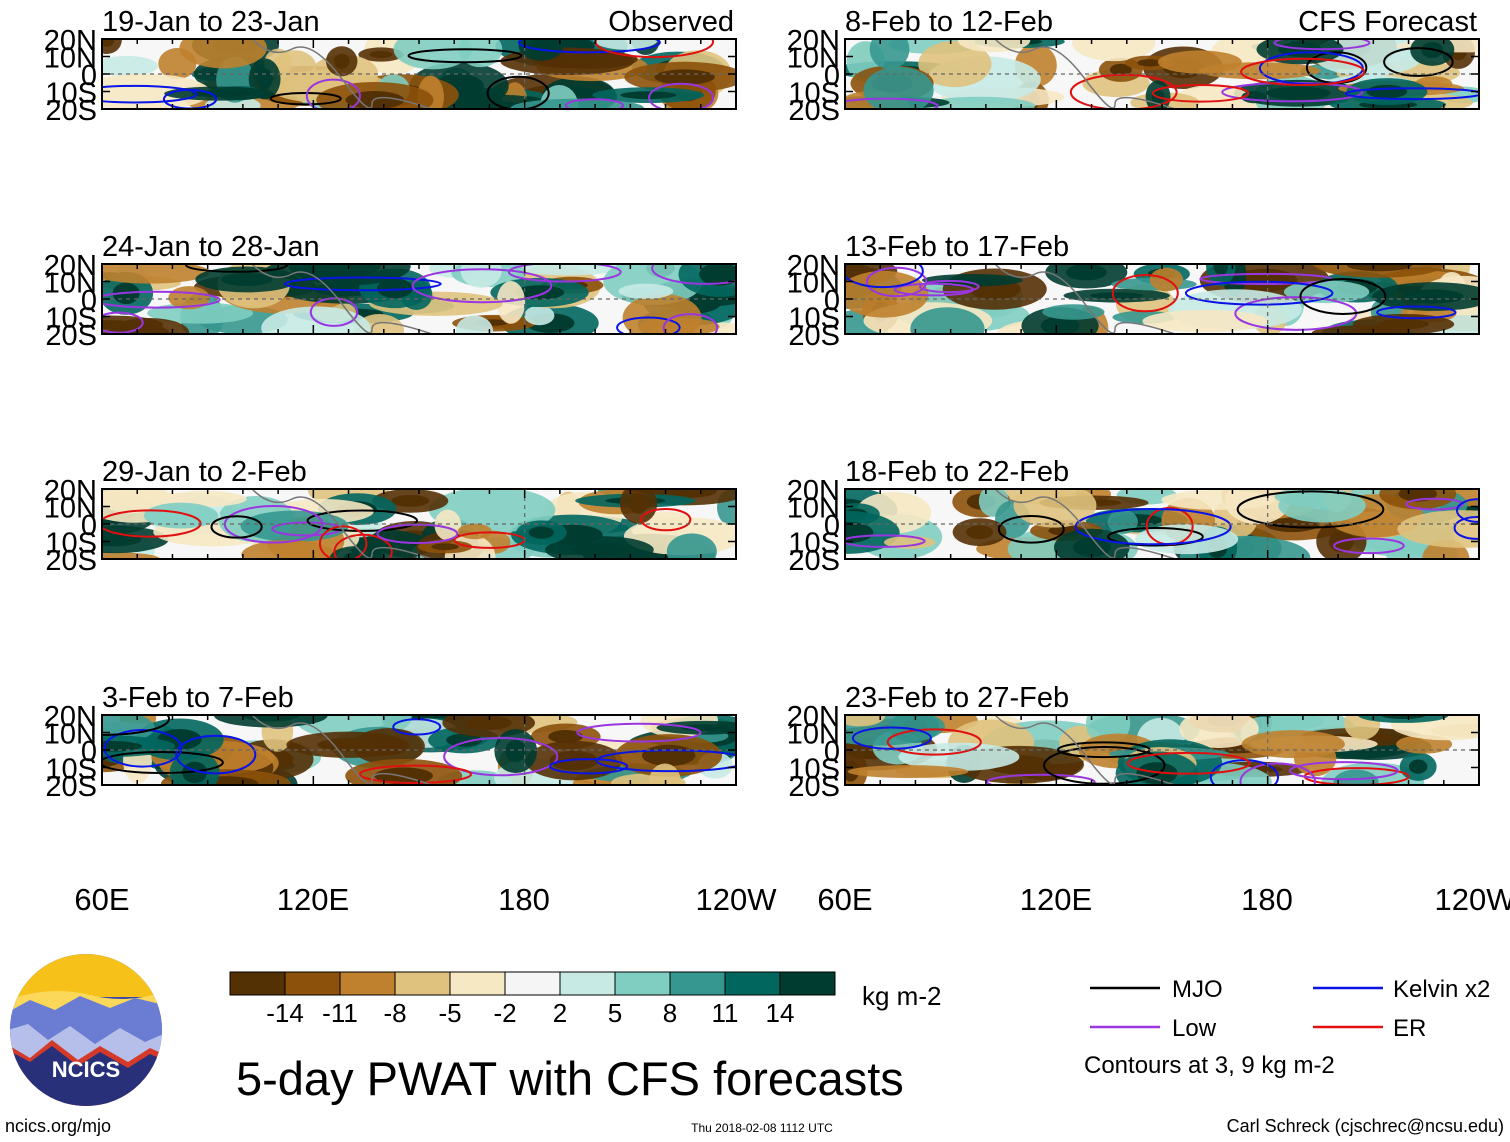 This screenshot has height=1142, width=1510. What do you see at coordinates (560, 1013) in the screenshot?
I see `colorbar-tick-label: 2` at bounding box center [560, 1013].